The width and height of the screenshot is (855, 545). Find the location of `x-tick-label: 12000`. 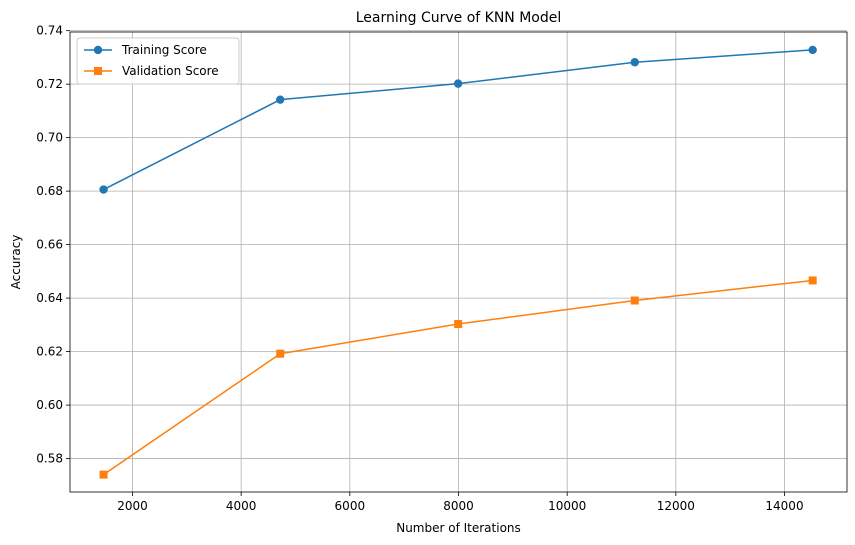

x-tick-label: 12000 is located at coordinates (676, 506).